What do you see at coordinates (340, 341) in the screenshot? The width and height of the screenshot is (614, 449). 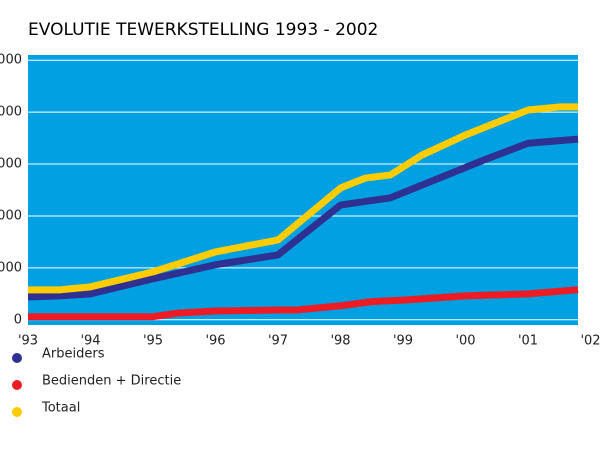 I see `x-tick-label: '98` at bounding box center [340, 341].